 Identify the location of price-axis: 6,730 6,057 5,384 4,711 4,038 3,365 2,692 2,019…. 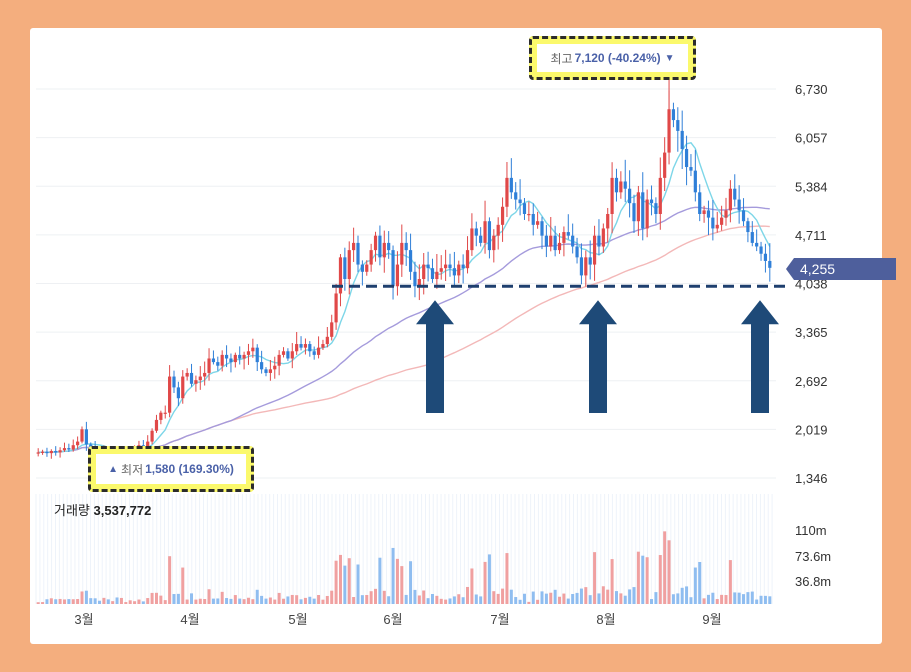
(811, 284).